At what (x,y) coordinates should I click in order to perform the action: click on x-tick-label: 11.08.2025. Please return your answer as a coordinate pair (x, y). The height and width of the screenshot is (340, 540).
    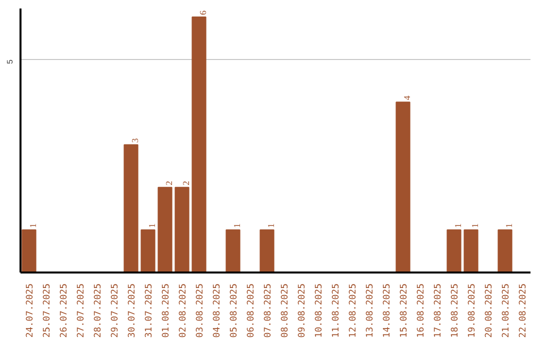
    Looking at the image, I should click on (337, 310).